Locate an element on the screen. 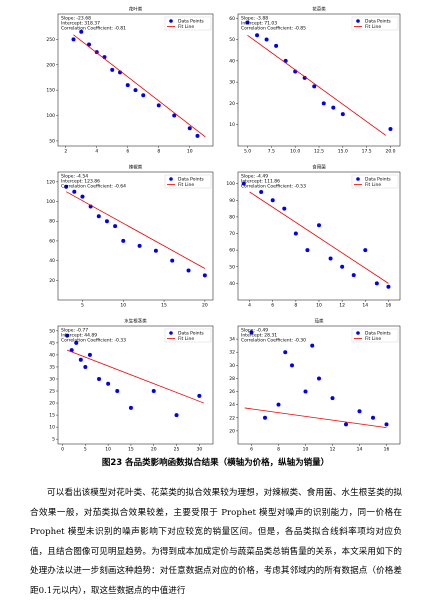 The height and width of the screenshot is (601, 431). legend-marker is located at coordinates (358, 179).